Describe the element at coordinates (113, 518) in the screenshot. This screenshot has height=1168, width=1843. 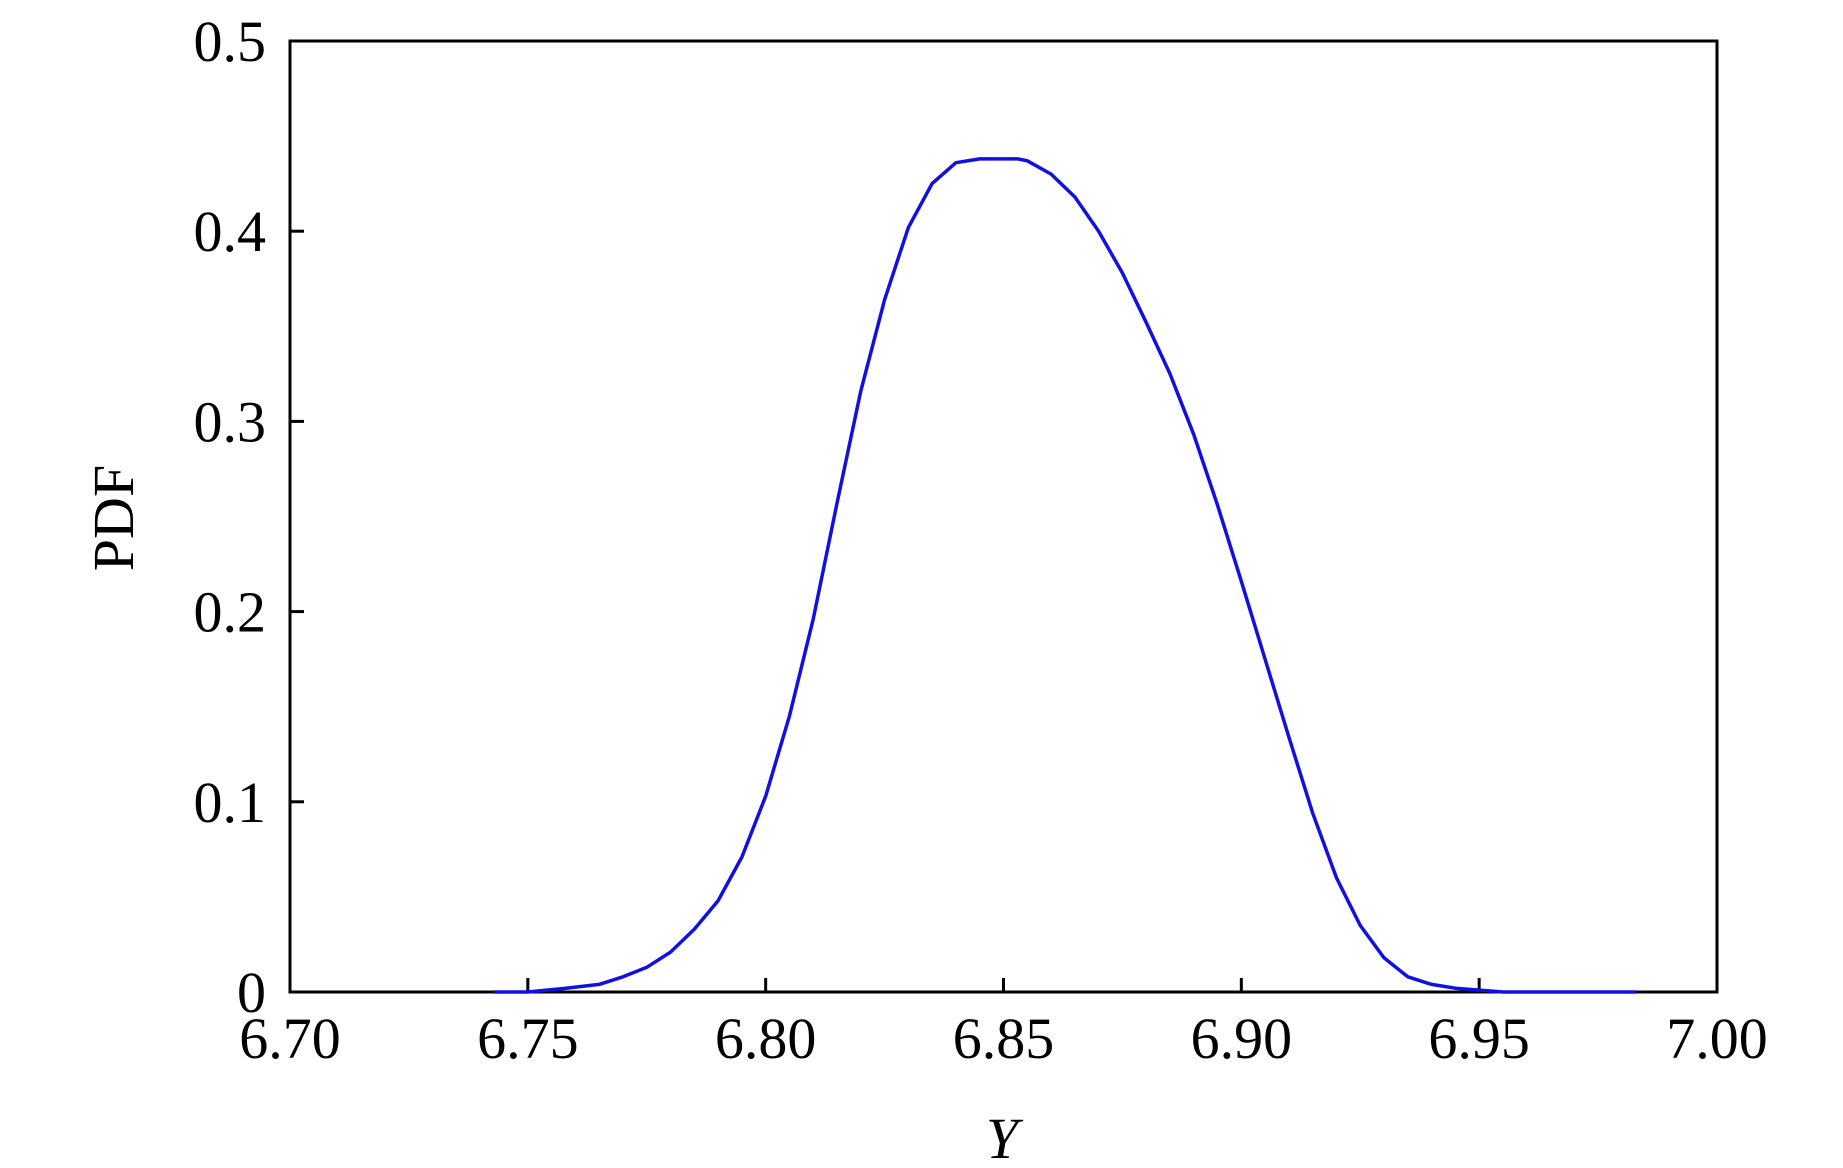
I see `y-axis-title: PDF` at that location.